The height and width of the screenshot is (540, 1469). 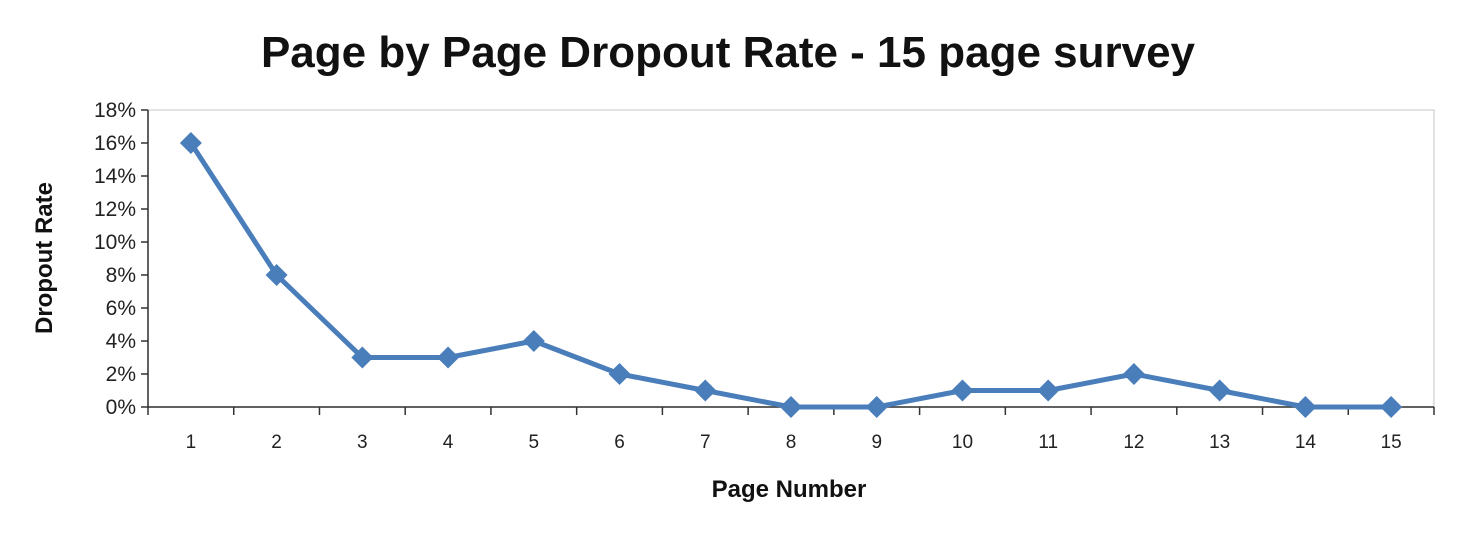 I want to click on x-tick-label: 8, so click(x=791, y=442).